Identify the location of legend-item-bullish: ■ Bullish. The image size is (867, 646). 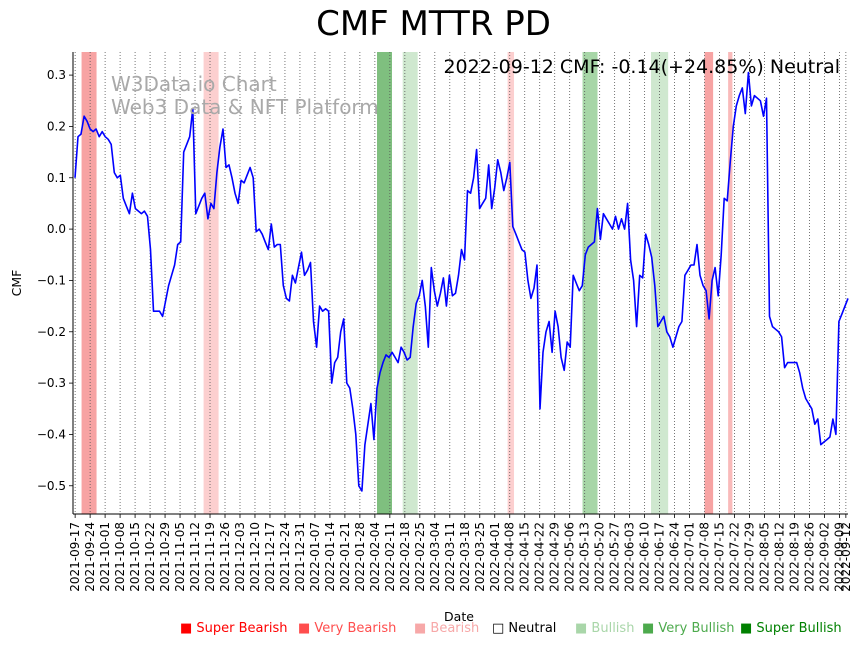
(604, 628).